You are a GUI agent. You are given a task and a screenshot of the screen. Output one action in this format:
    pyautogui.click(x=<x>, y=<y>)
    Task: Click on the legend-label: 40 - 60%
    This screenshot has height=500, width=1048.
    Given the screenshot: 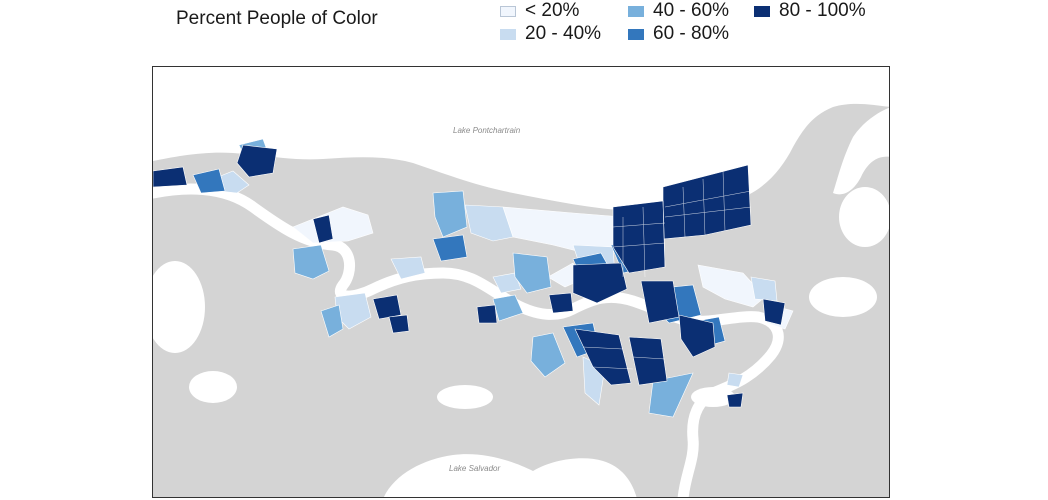 What is the action you would take?
    pyautogui.click(x=691, y=10)
    